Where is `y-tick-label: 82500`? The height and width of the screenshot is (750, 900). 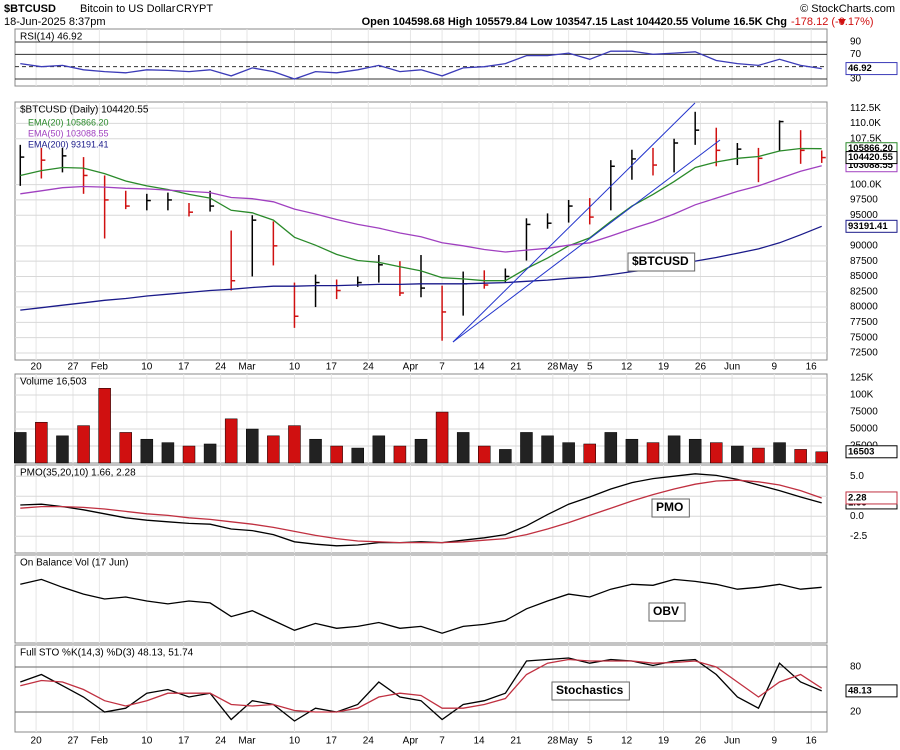
y-tick-label: 82500 is located at coordinates (864, 291).